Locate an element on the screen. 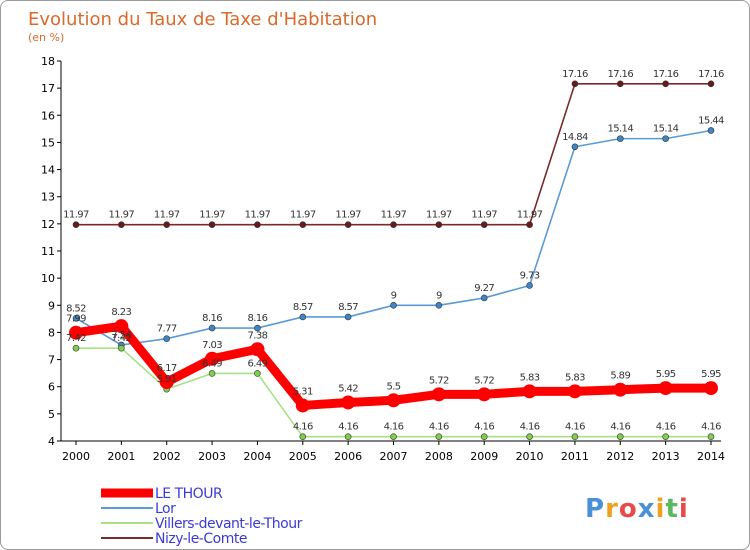  data-label-villers-devant-le-thour: 7.42 is located at coordinates (121, 338).